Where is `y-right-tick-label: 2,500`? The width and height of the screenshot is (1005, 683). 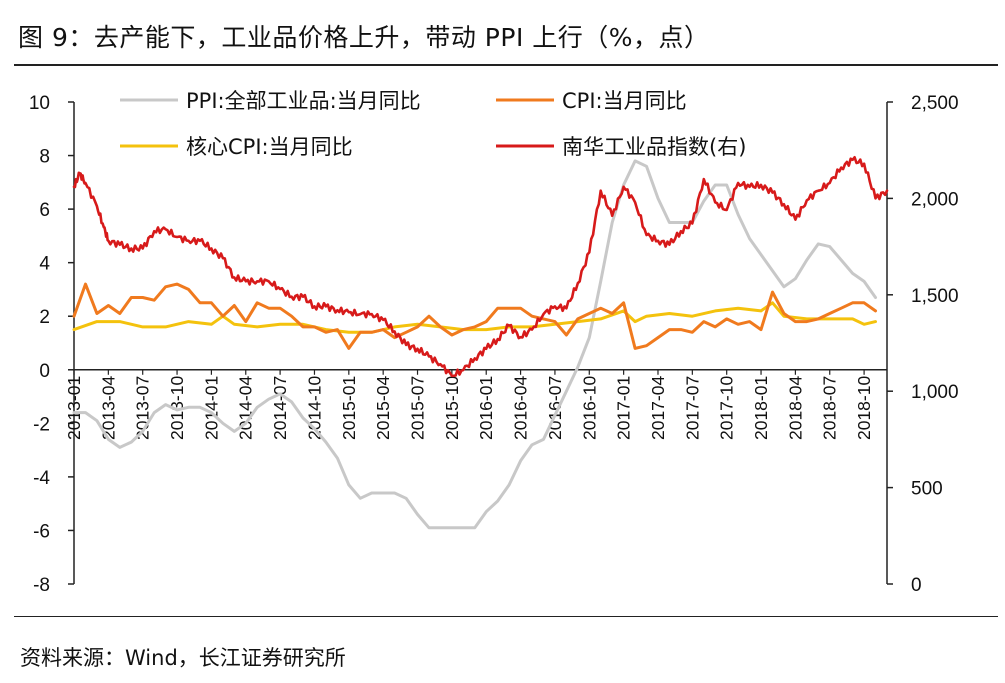 y-right-tick-label: 2,500 is located at coordinates (935, 103).